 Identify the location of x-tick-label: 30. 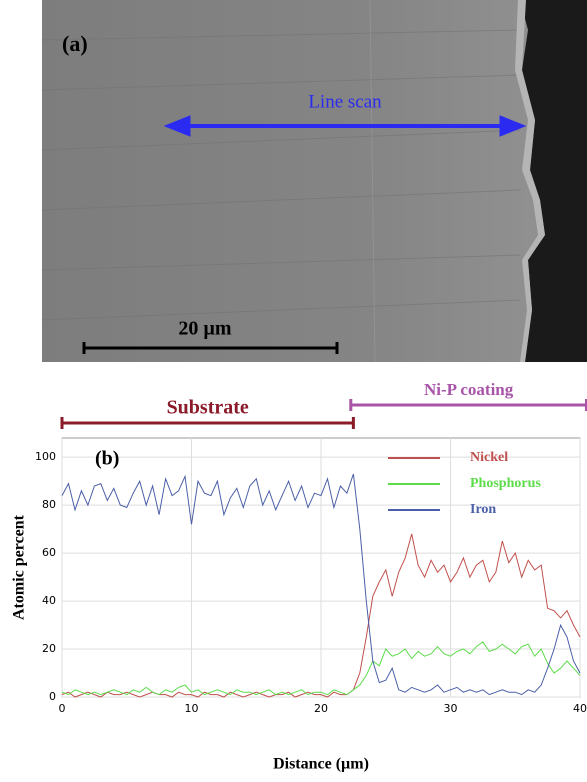
(451, 708).